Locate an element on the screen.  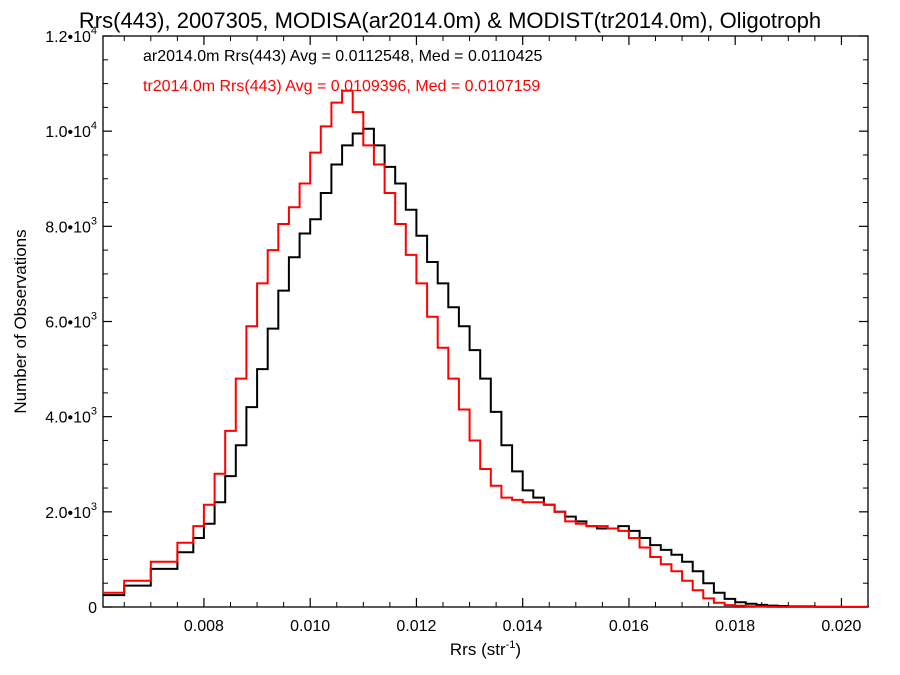
y-tick-label: 6.0•103 is located at coordinates (71, 321).